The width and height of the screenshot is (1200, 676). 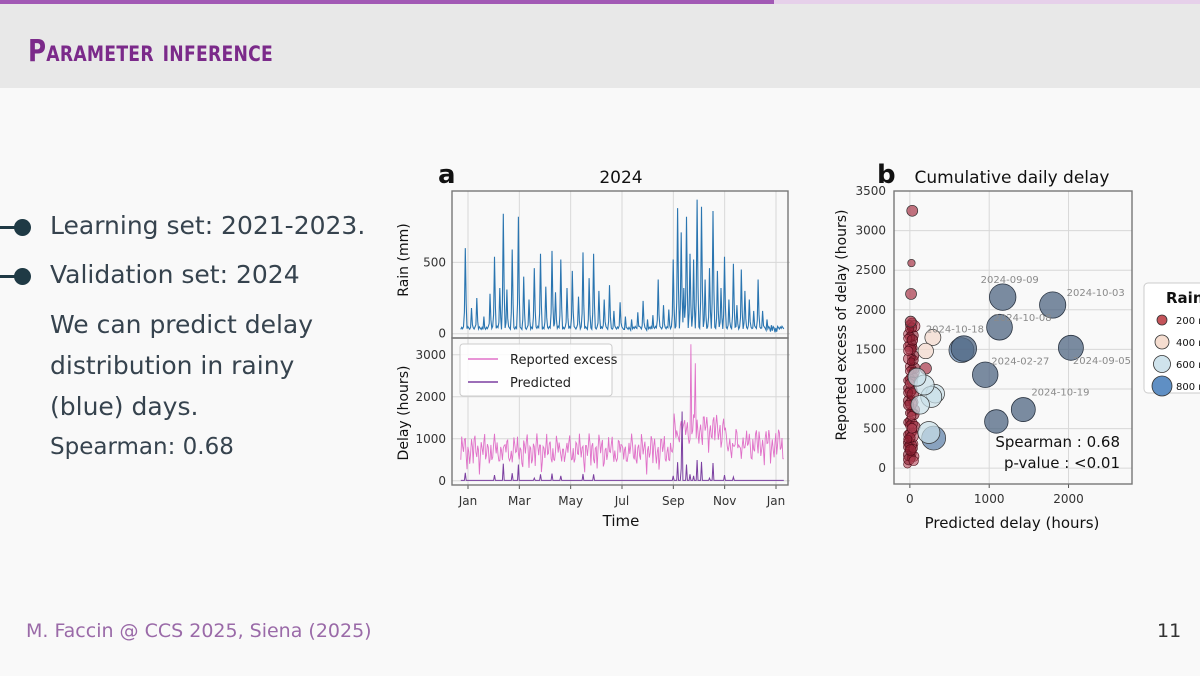 I want to click on x-tick-label: 0, so click(x=910, y=499).